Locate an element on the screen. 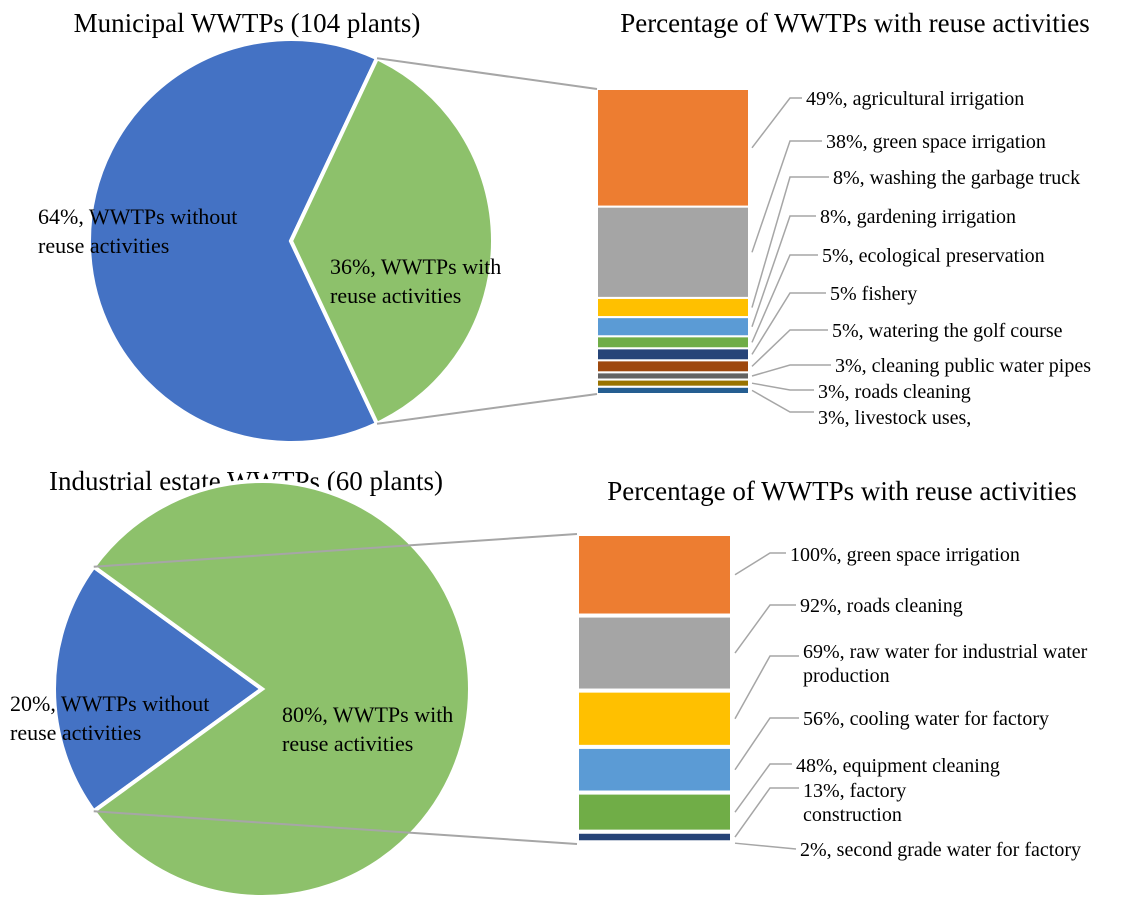  stack-label-0: 49%, agricultural irrigation is located at coordinates (915, 99).